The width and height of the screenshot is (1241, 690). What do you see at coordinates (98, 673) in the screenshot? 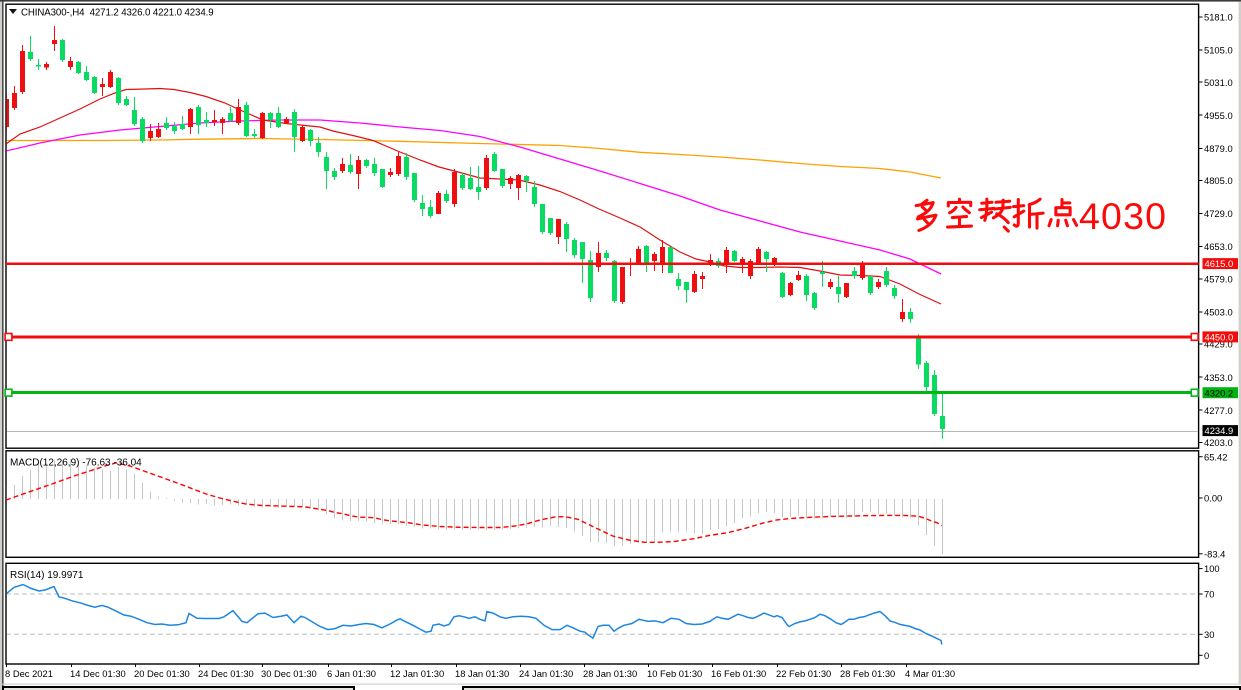
I see `svg-text: 14 Dec 01:30` at bounding box center [98, 673].